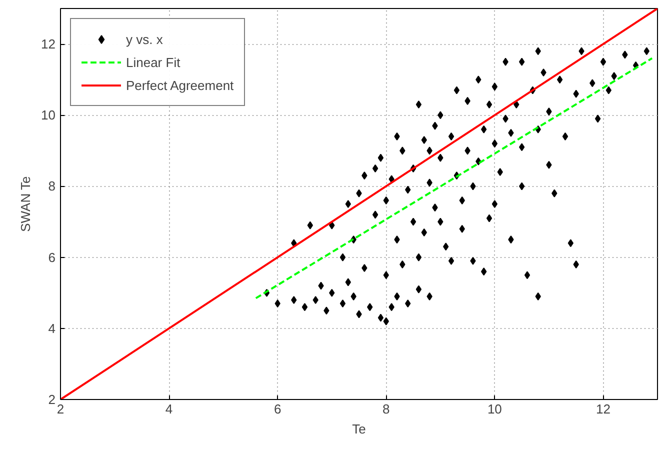 The width and height of the screenshot is (659, 449). I want to click on y-tick-label: 8, so click(52, 186).